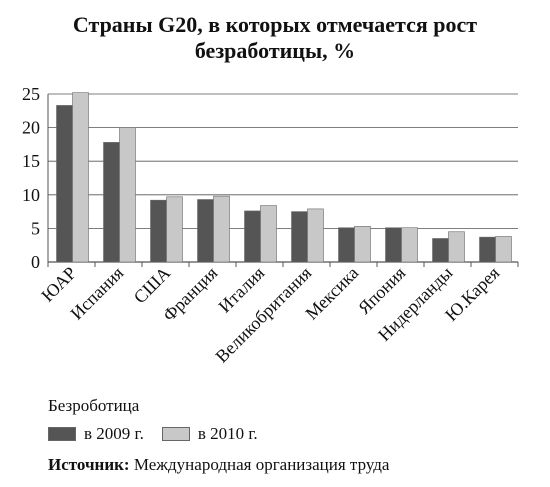 The width and height of the screenshot is (550, 487). What do you see at coordinates (94, 405) in the screenshot?
I see `legend-title: Безроботица` at bounding box center [94, 405].